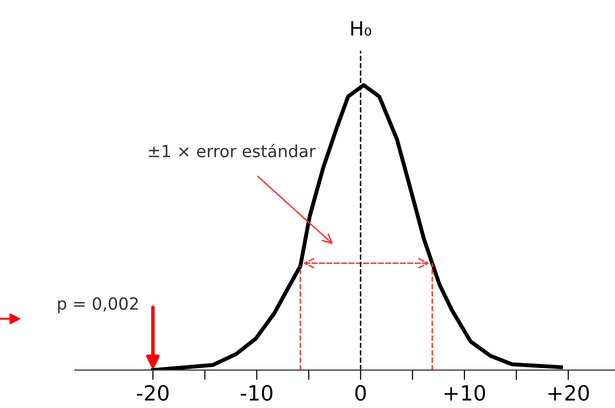  I want to click on x-tick-label: 0, so click(360, 393).